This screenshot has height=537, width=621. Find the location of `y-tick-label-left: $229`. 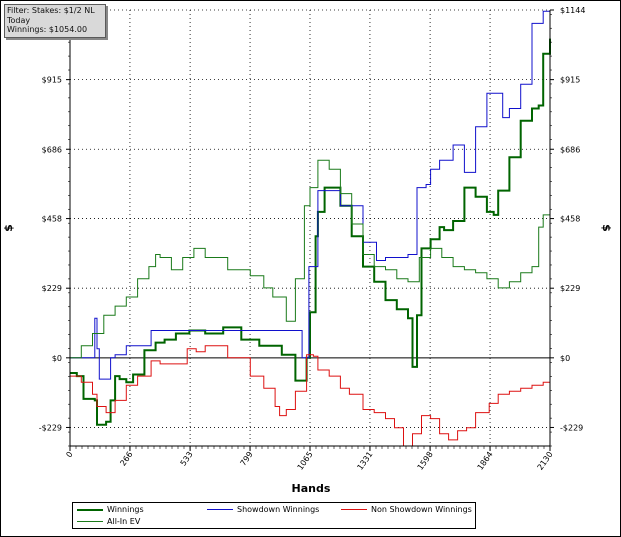

y-tick-label-left: $229 is located at coordinates (52, 288).